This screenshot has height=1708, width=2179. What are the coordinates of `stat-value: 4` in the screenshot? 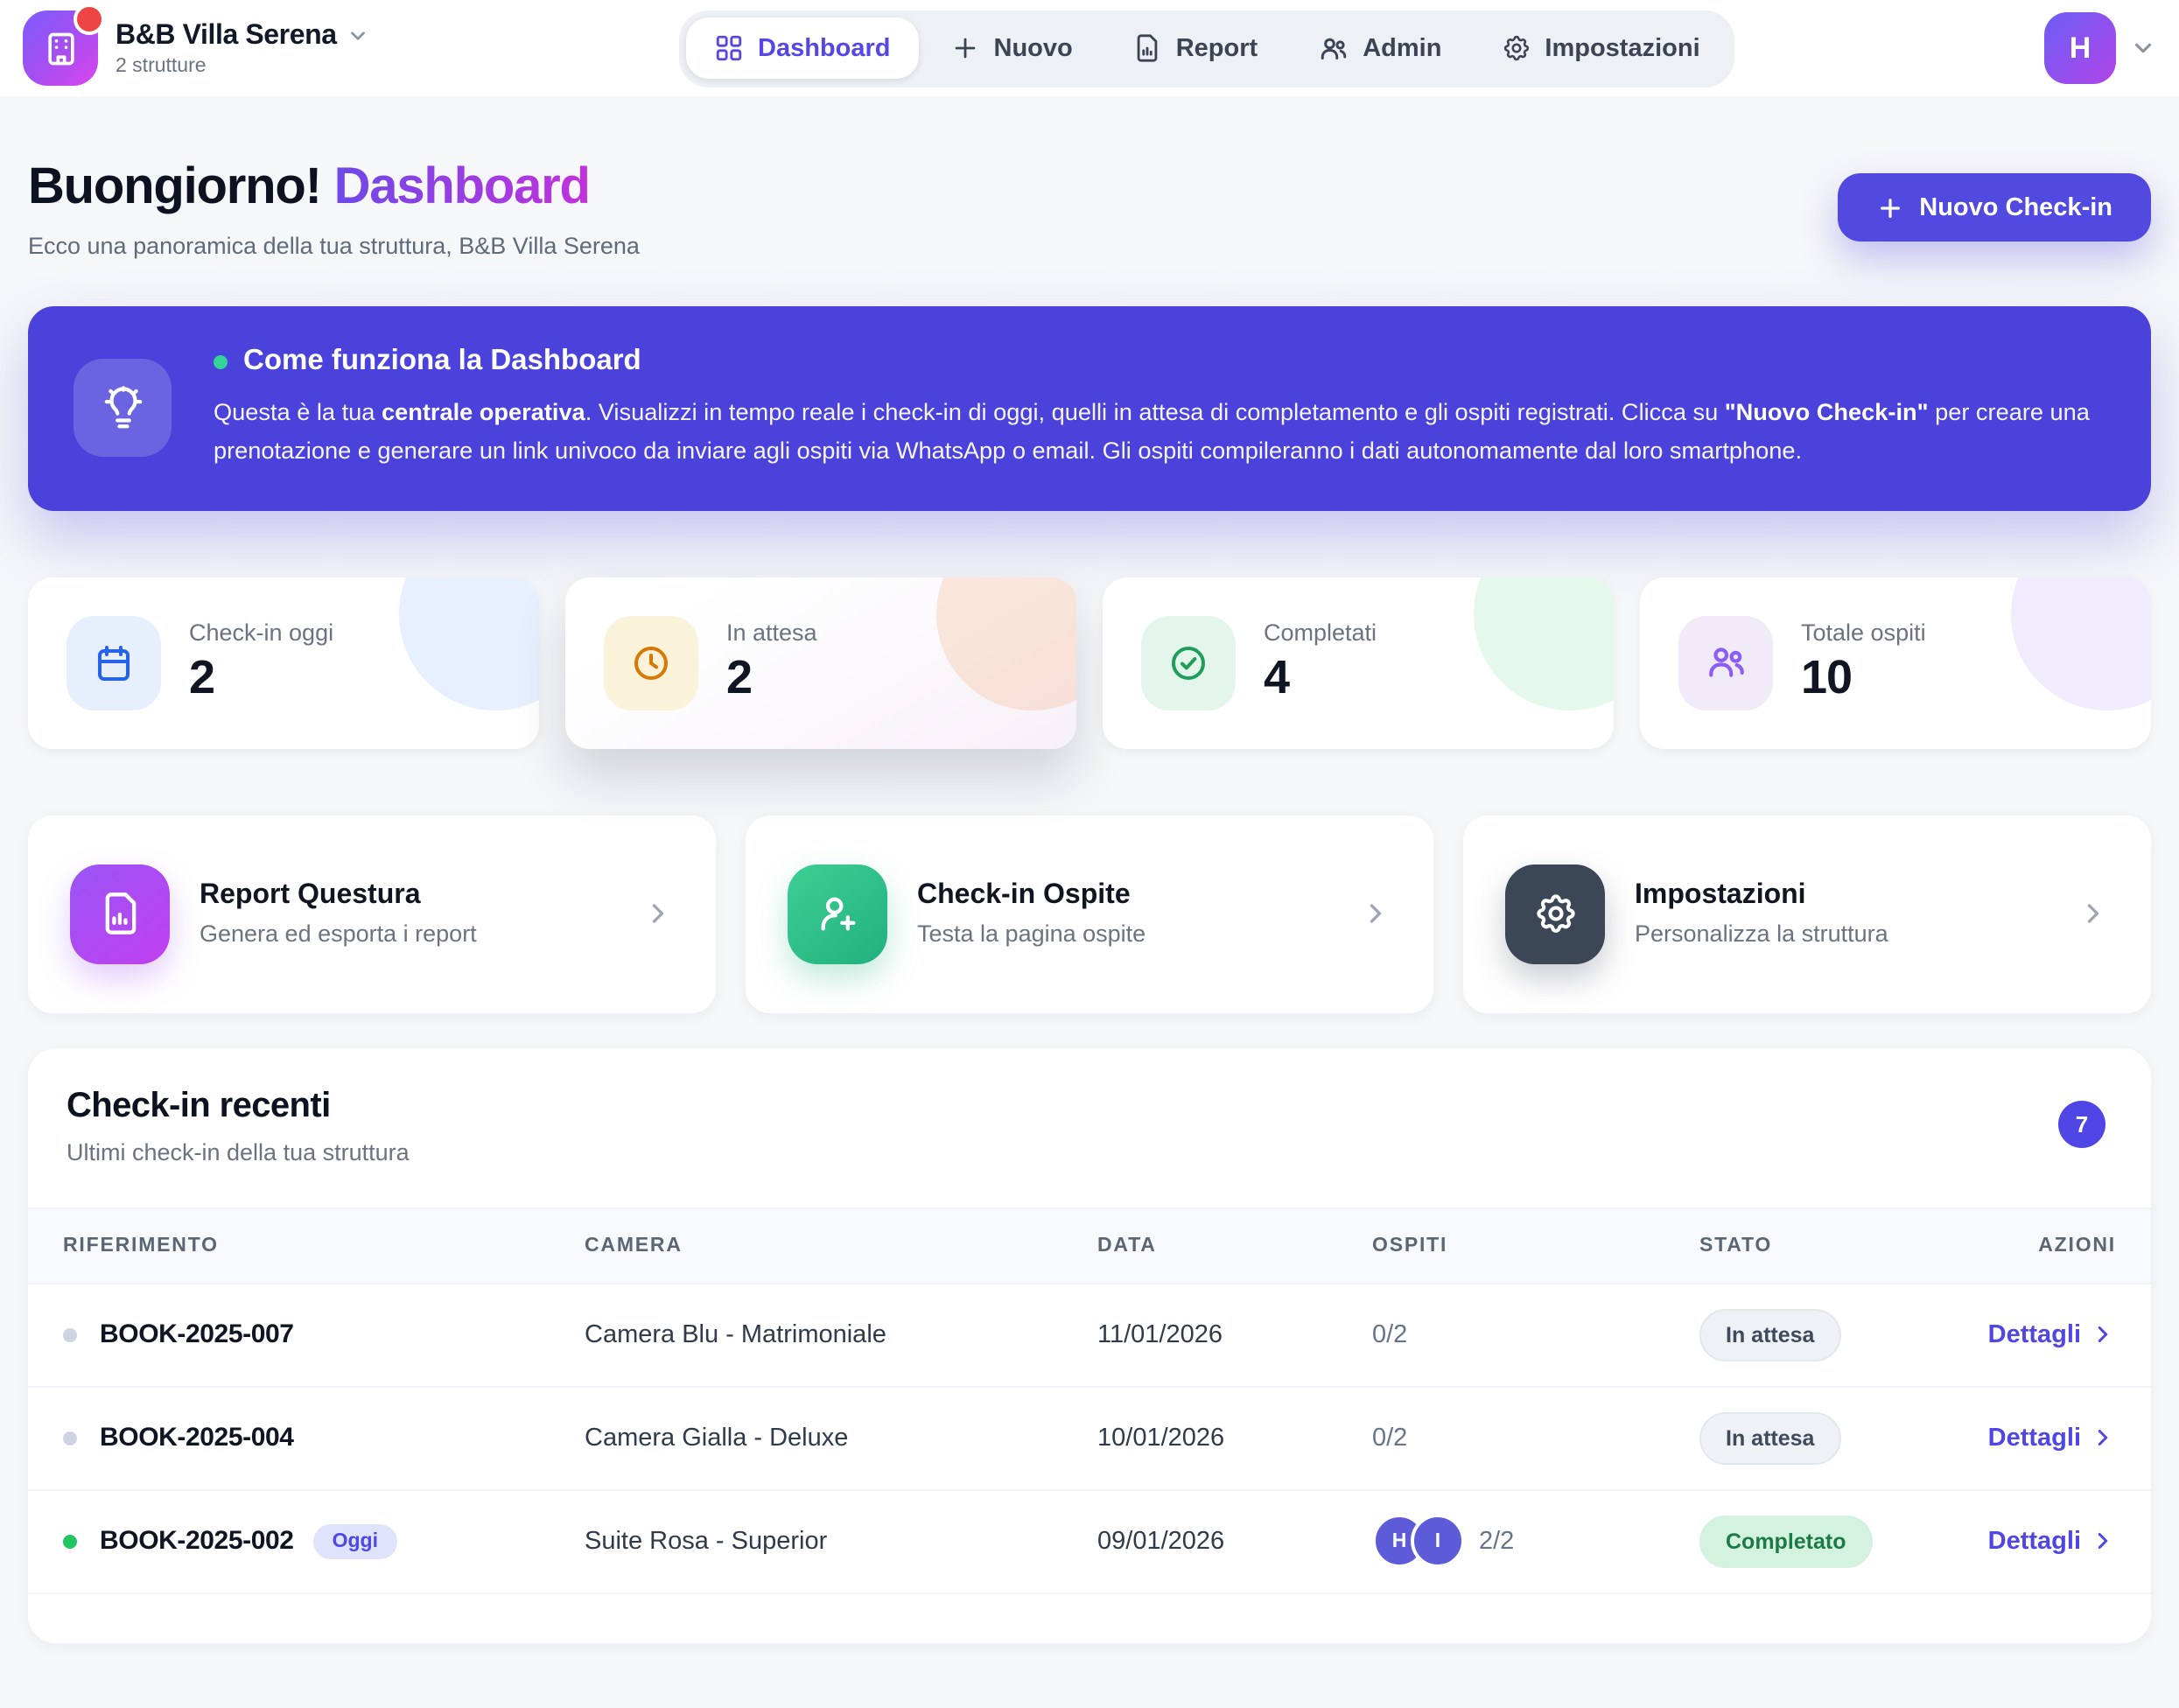 It's located at (1277, 677).